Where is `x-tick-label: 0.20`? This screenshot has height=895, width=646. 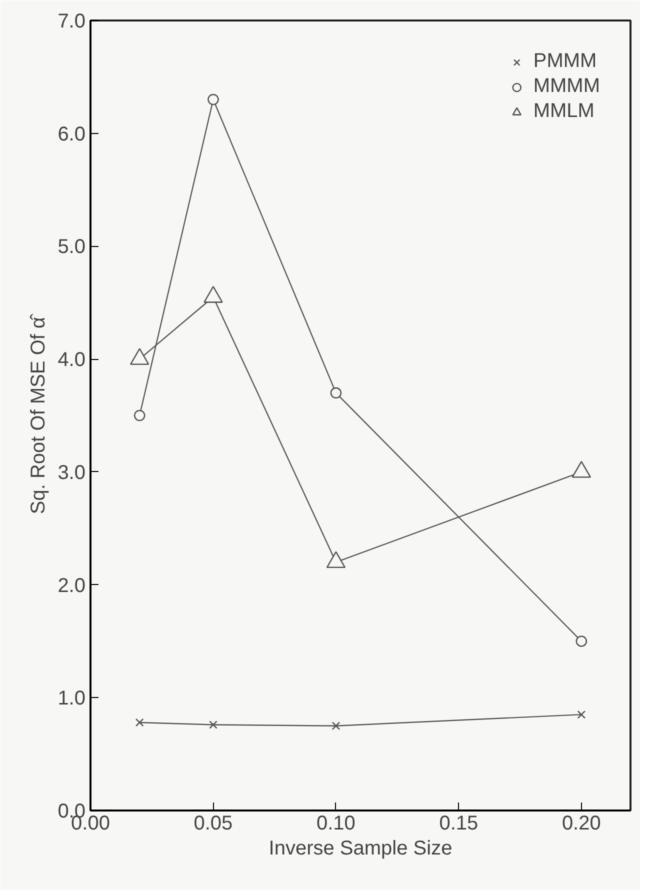 x-tick-label: 0.20 is located at coordinates (581, 823).